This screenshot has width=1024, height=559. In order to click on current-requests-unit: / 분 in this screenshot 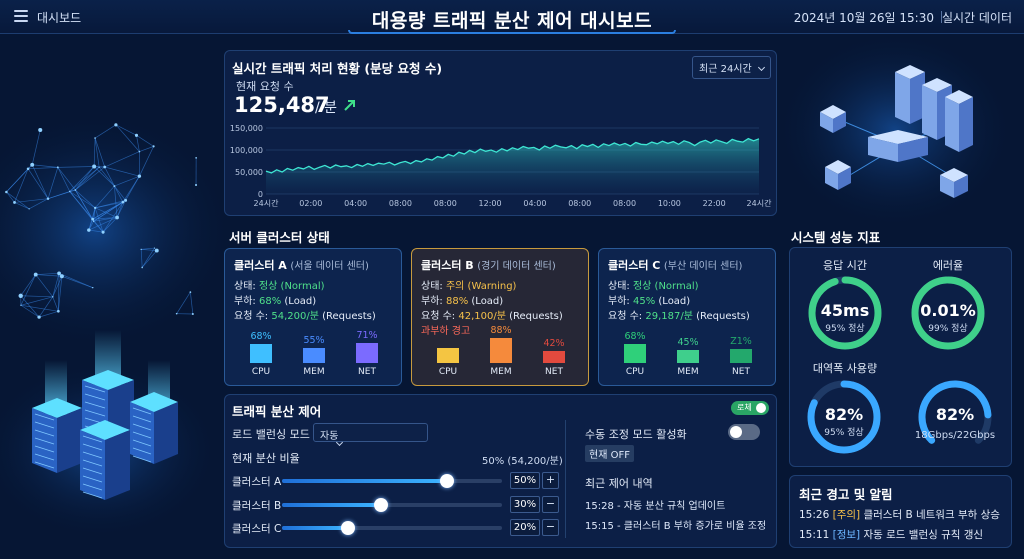, I will do `click(326, 108)`.